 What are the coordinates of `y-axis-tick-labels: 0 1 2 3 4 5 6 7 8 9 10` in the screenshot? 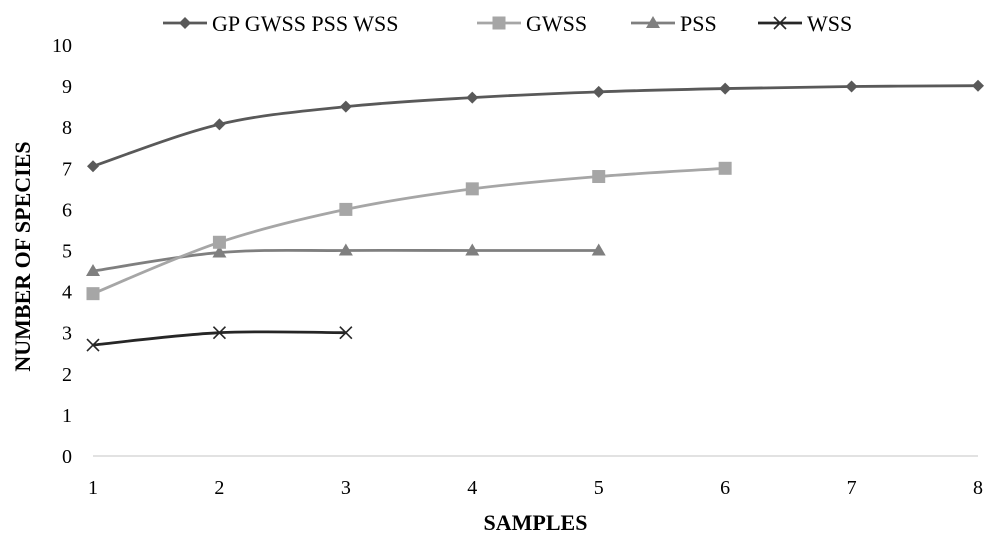 It's located at (62, 251).